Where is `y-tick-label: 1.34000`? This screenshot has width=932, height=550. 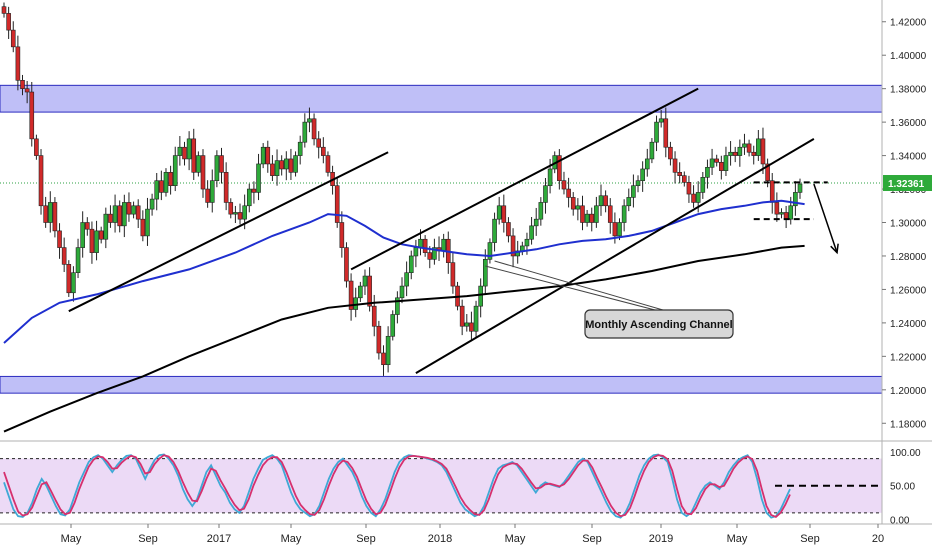
y-tick-label: 1.34000 is located at coordinates (908, 157).